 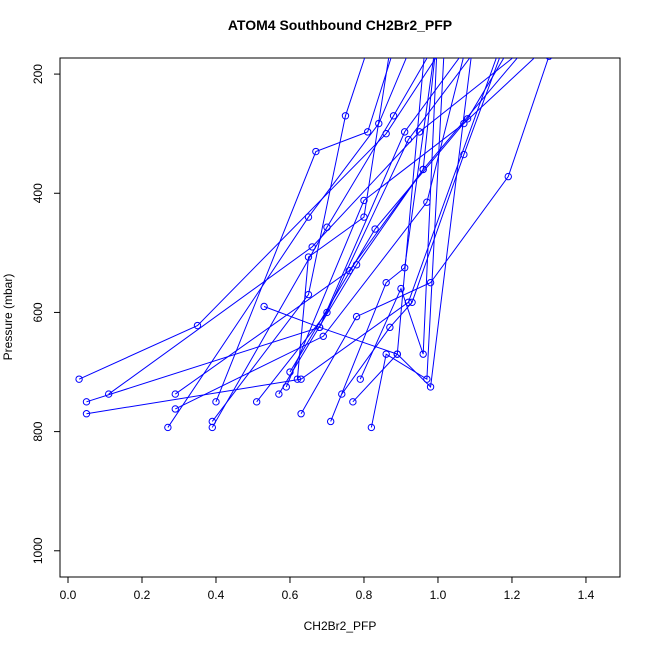 I want to click on y-tick-label: 800, so click(x=38, y=431).